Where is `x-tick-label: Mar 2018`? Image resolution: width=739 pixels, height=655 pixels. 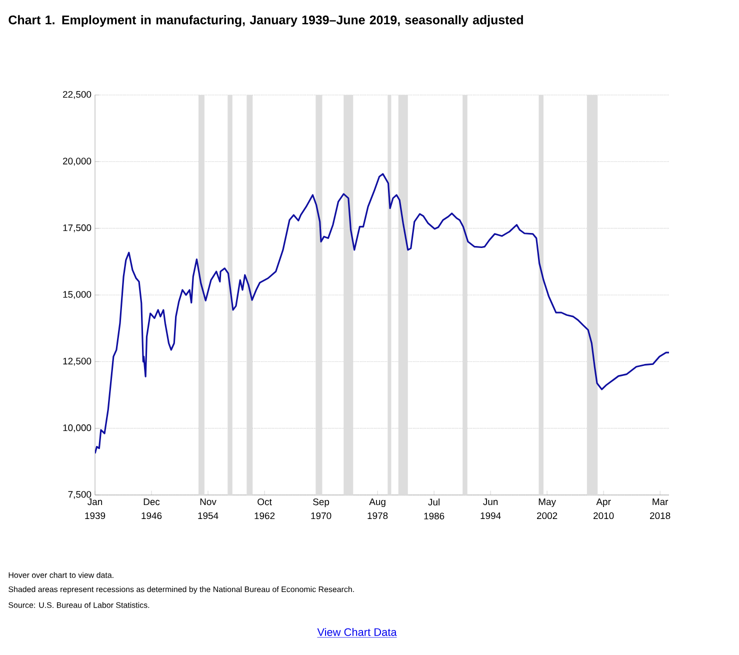 x-tick-label: Mar 2018 is located at coordinates (660, 509).